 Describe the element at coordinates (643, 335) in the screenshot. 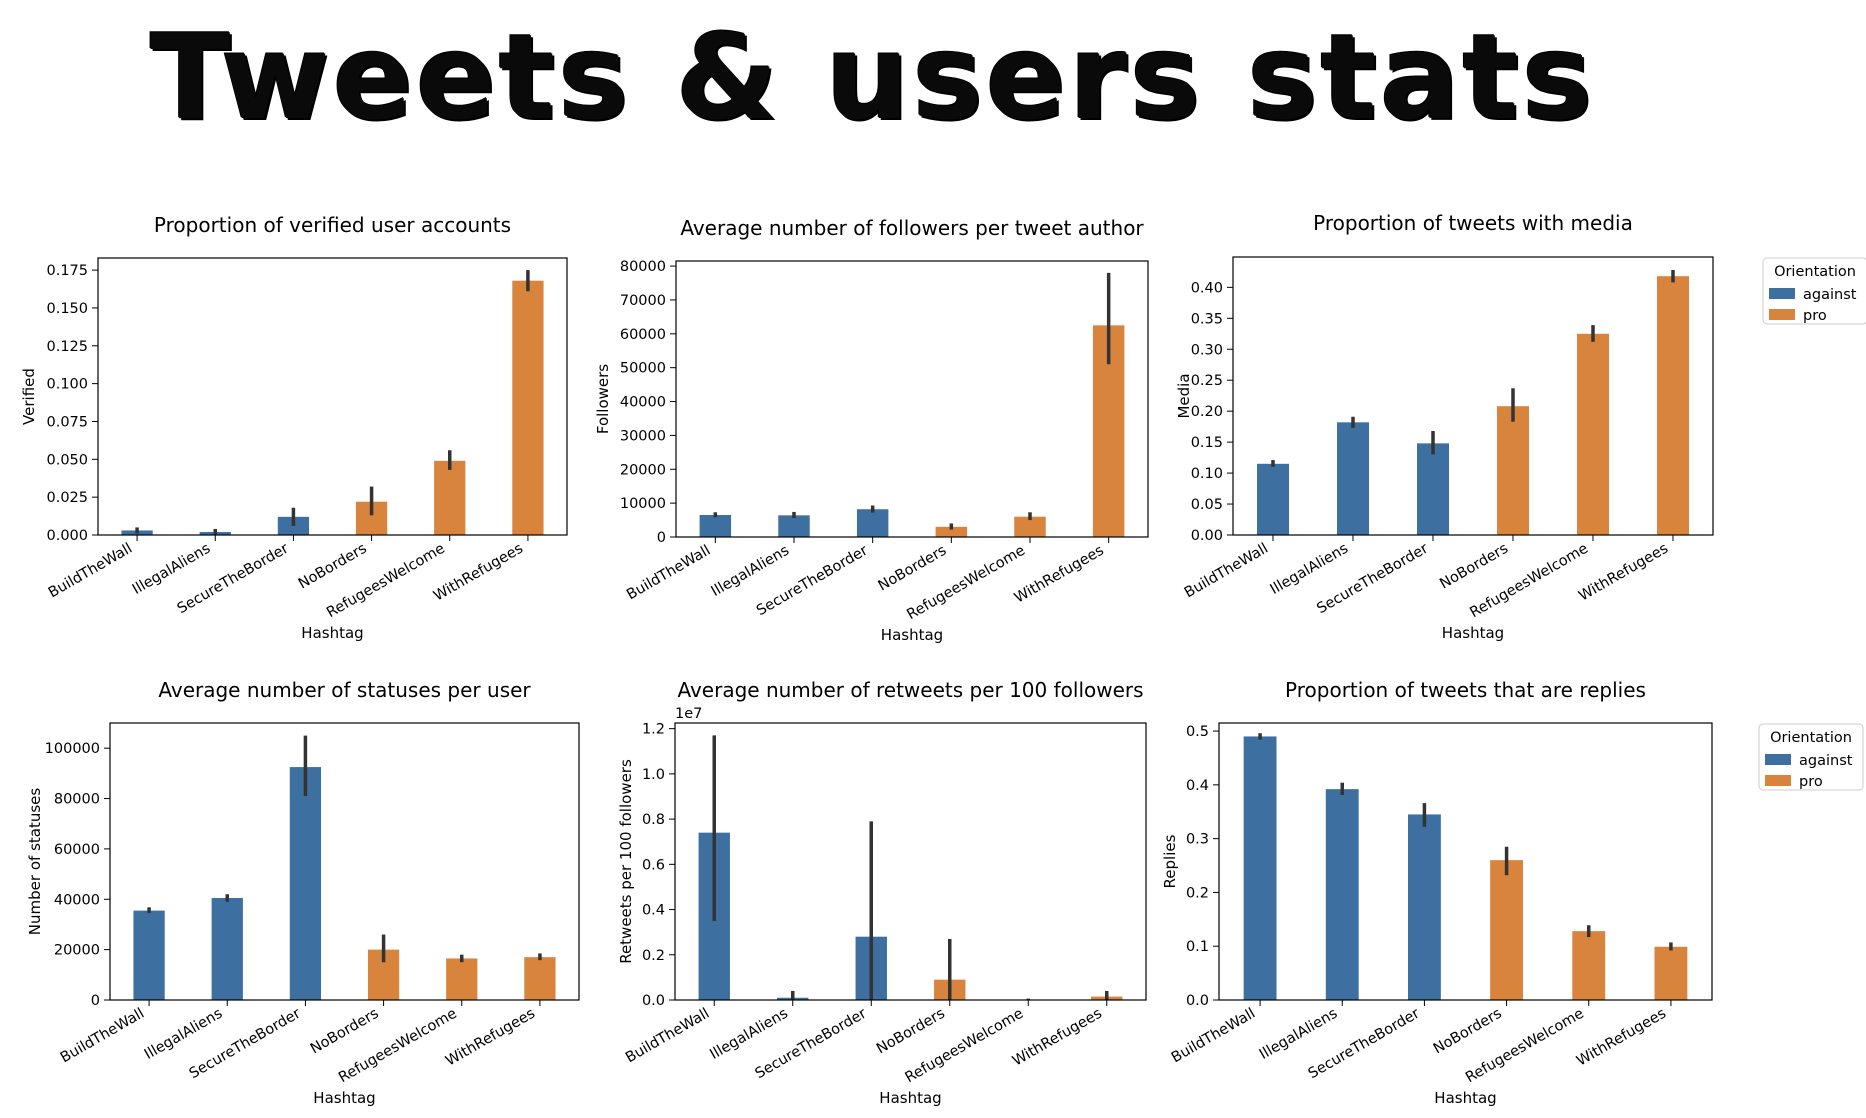

I see `y-tick-label: 60000` at that location.